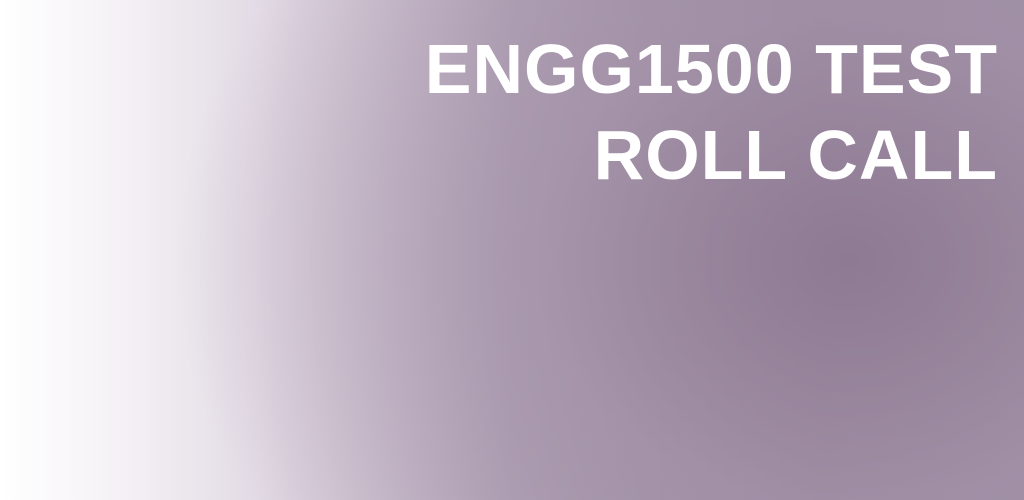 Image resolution: width=1024 pixels, height=500 pixels. I want to click on banner-title-line-2: ROLL CALL, so click(795, 155).